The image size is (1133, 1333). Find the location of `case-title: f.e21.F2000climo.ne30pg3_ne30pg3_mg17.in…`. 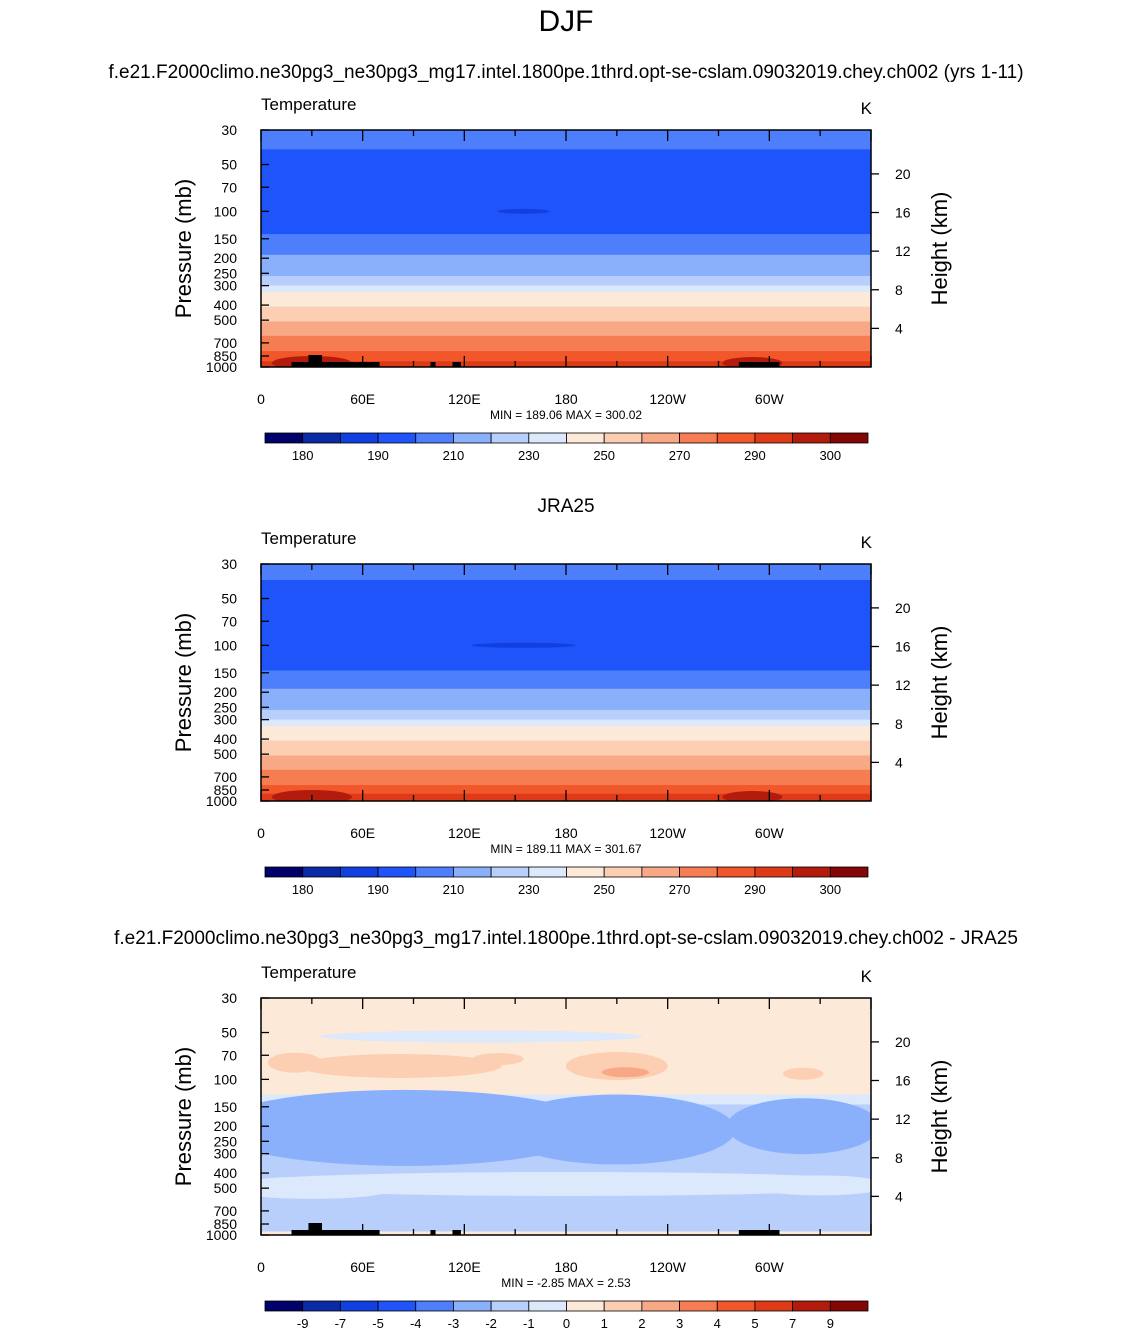

case-title: f.e21.F2000climo.ne30pg3_ne30pg3_mg17.in… is located at coordinates (565, 72).